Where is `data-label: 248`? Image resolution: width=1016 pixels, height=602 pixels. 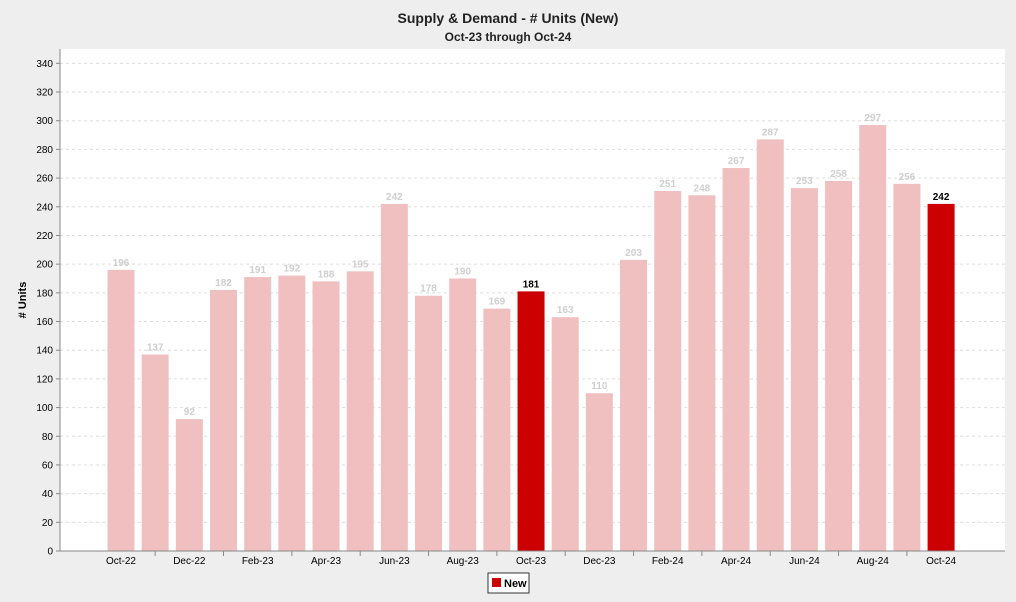 data-label: 248 is located at coordinates (702, 188).